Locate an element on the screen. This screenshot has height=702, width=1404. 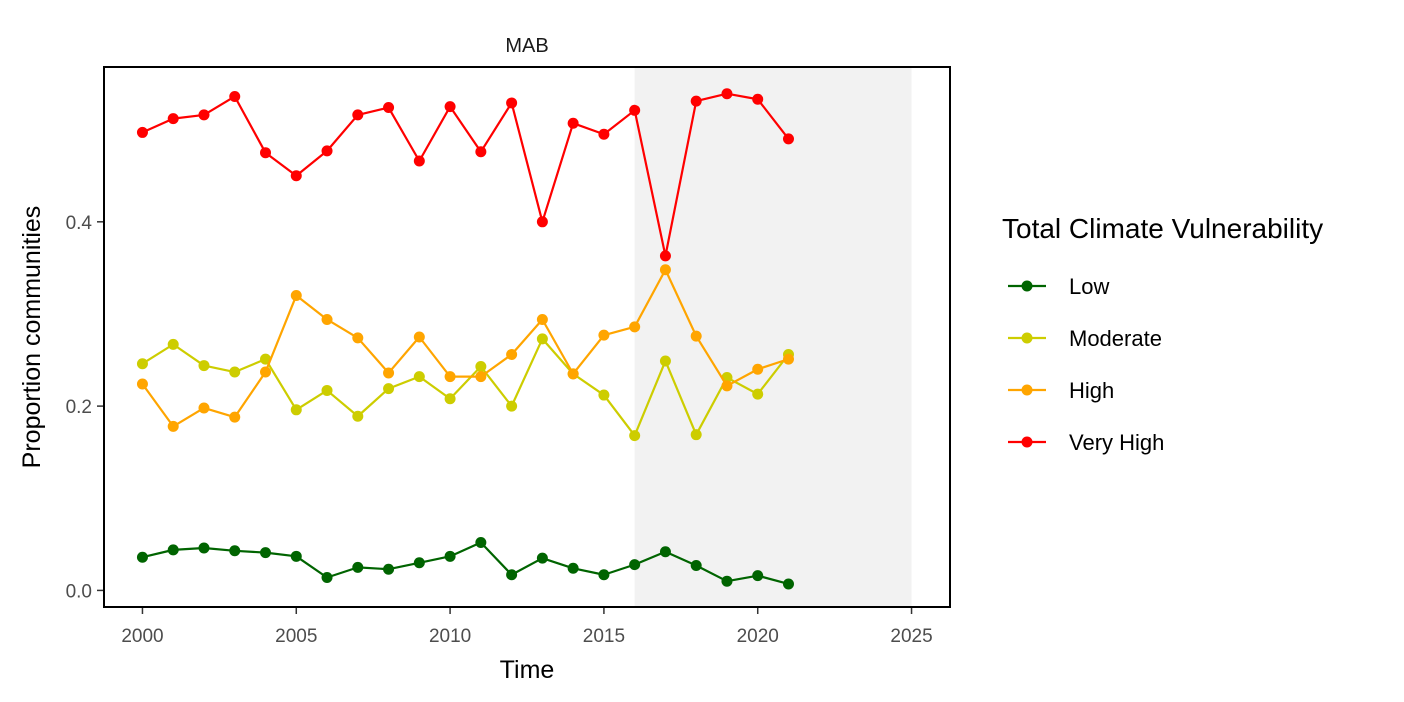
legend-key-point-very-high is located at coordinates (1027, 442).